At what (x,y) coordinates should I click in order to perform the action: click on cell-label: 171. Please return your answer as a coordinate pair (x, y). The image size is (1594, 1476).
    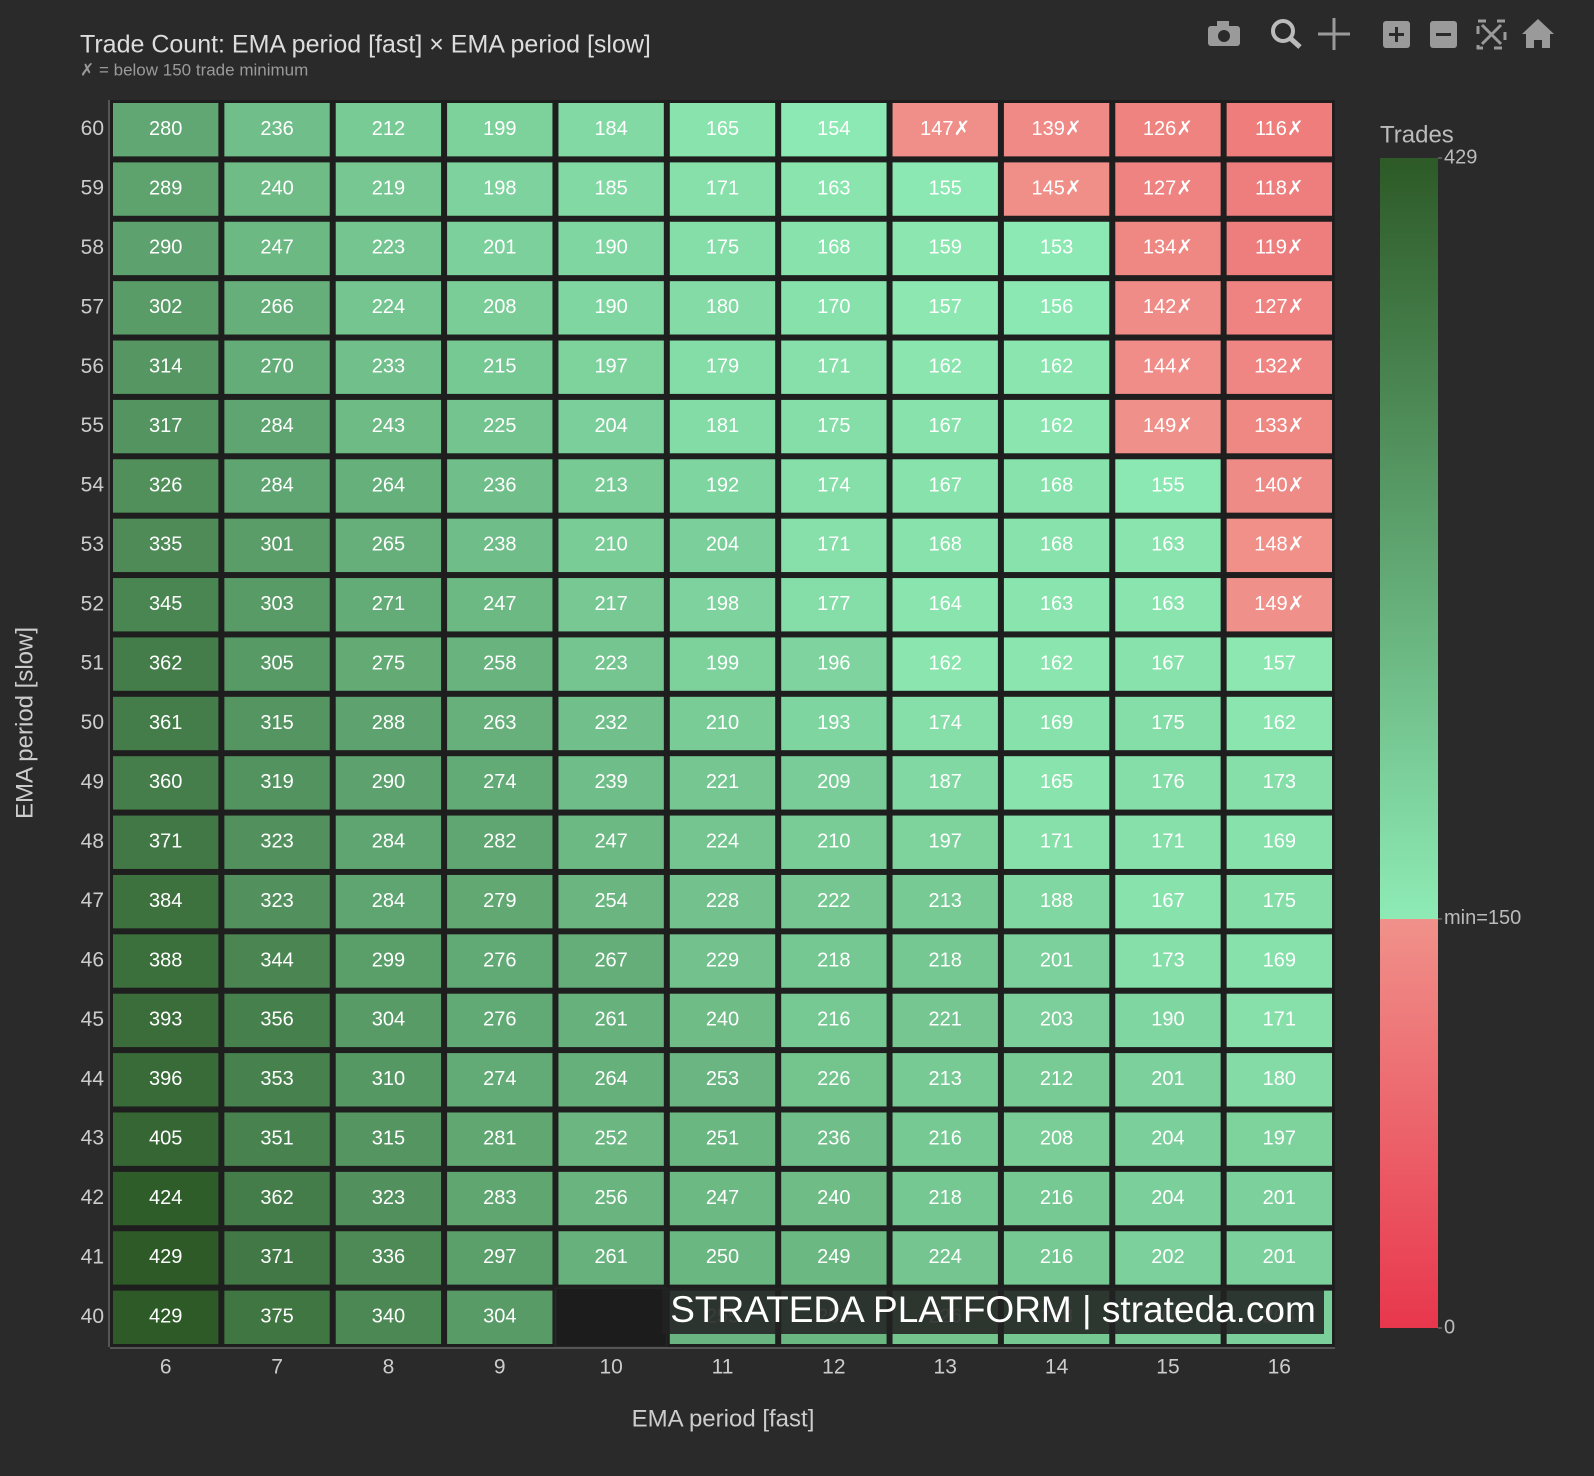
    Looking at the image, I should click on (1167, 842).